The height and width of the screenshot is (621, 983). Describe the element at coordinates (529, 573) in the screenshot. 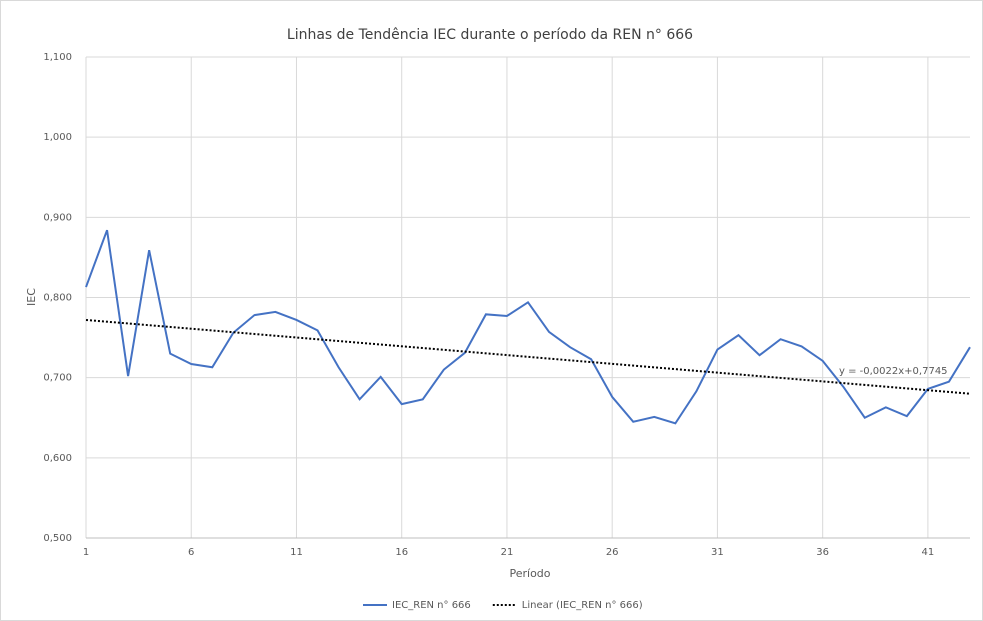

I see `x-axis-label: Período` at that location.